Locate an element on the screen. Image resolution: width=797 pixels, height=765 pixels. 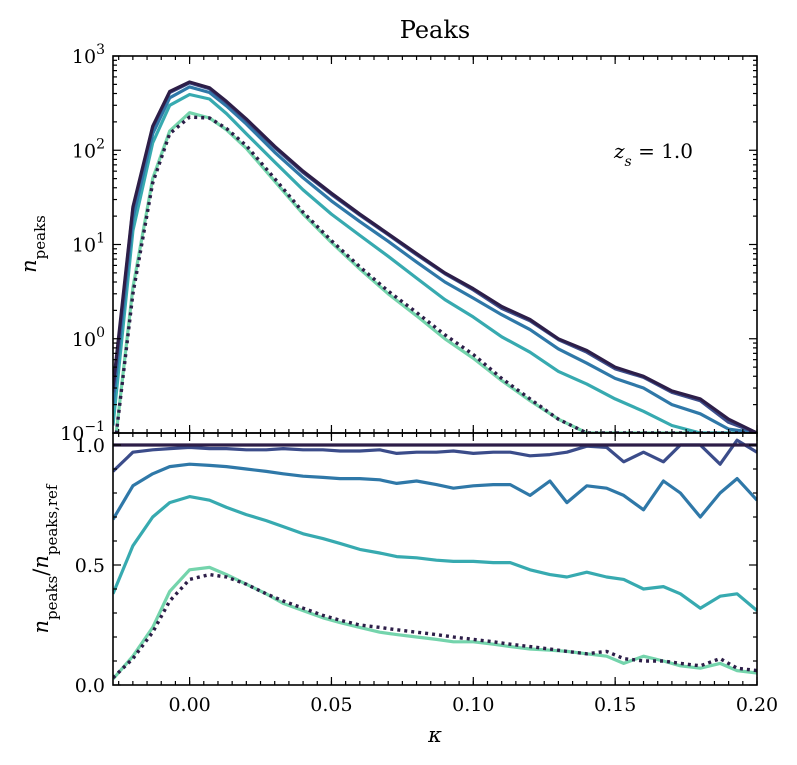
bottom-line-s4 is located at coordinates (435, 553).